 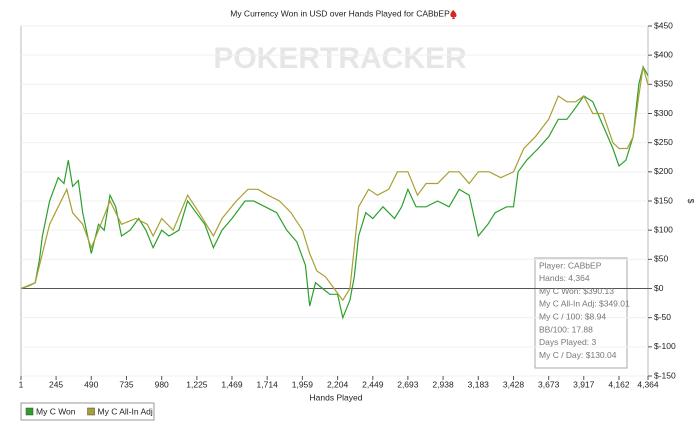 What do you see at coordinates (663, 25) in the screenshot?
I see `y-tick-label: $450` at bounding box center [663, 25].